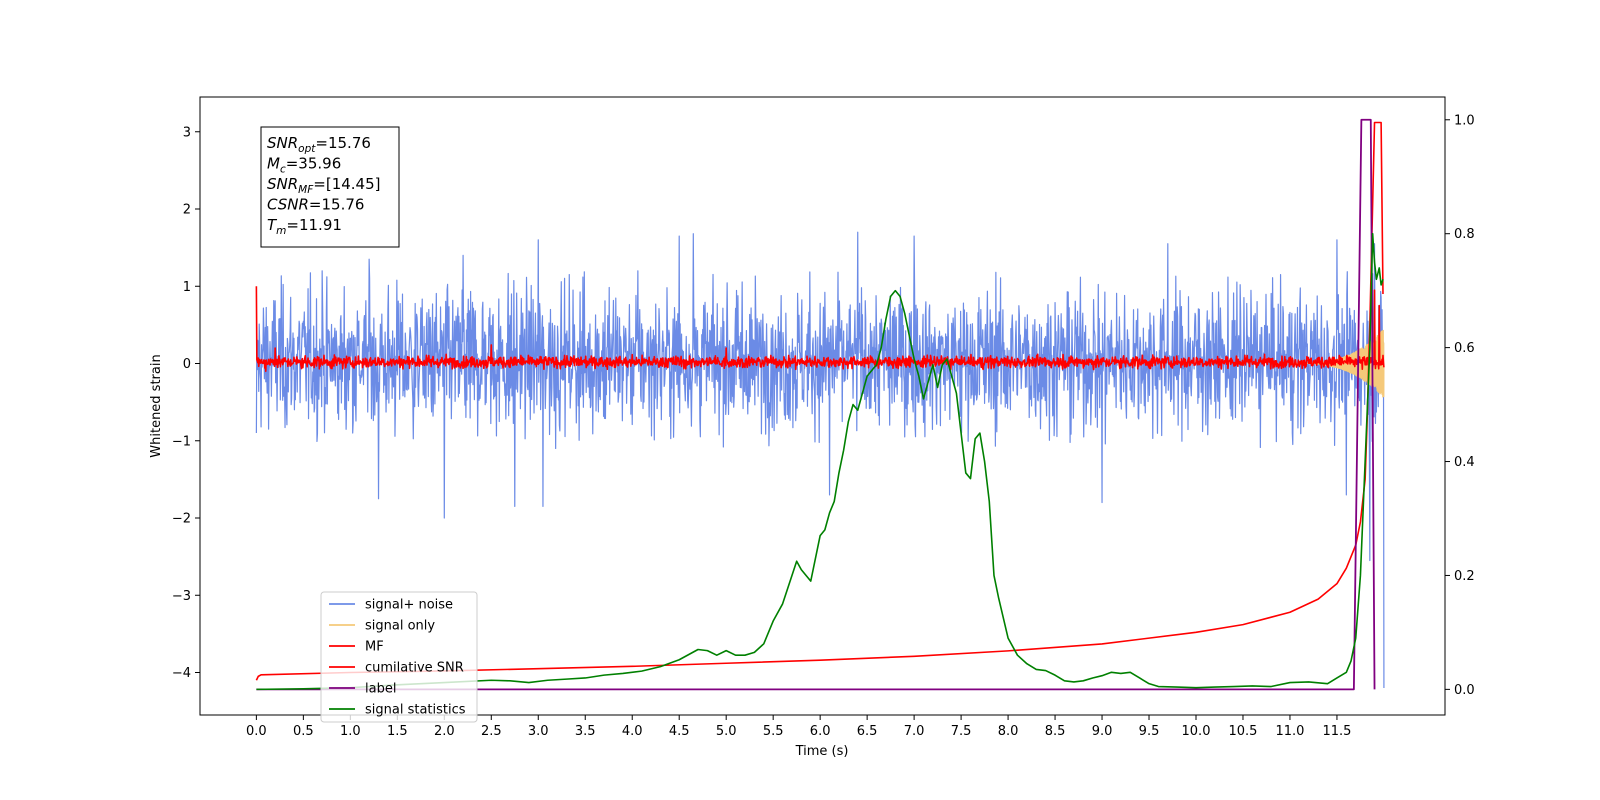 The width and height of the screenshot is (1600, 800). Describe the element at coordinates (181, 673) in the screenshot. I see `y-tick-label: −4` at that location.